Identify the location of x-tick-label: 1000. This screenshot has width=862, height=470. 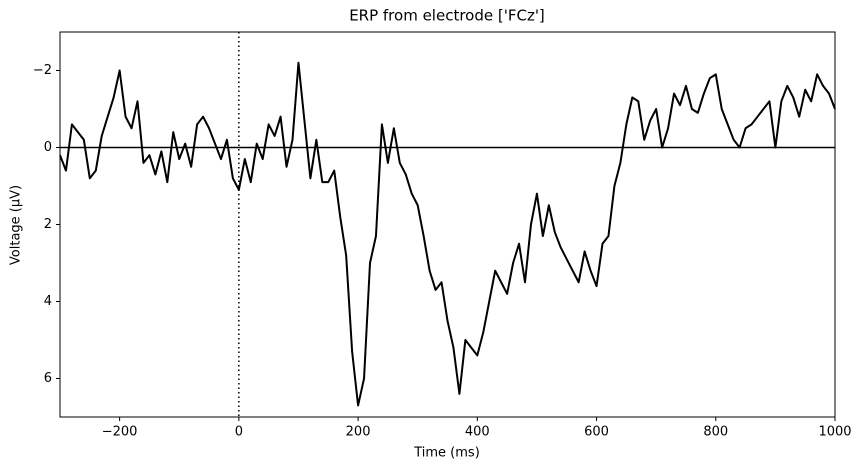
(834, 432).